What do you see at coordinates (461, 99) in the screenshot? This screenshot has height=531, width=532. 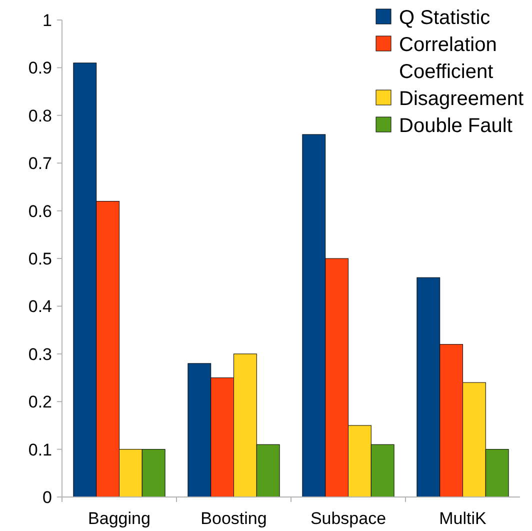 I see `legend-label: Disagreement` at bounding box center [461, 99].